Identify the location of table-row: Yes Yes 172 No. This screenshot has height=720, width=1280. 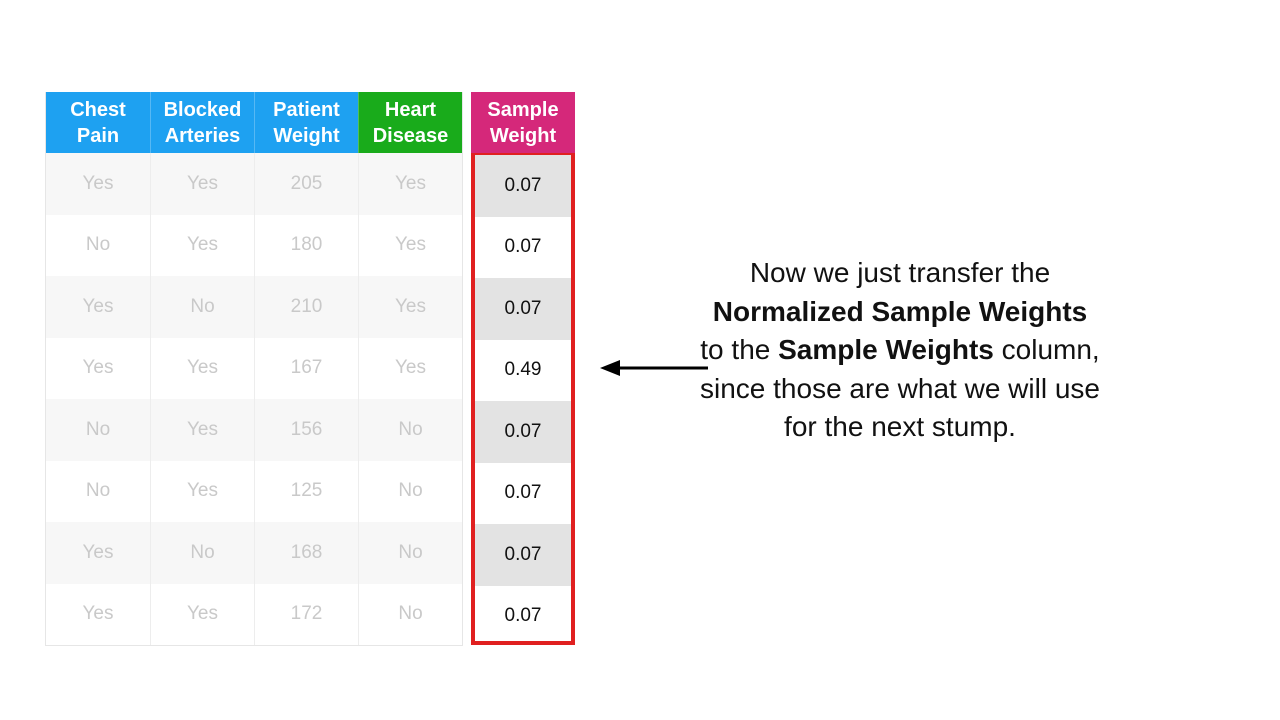
(254, 614).